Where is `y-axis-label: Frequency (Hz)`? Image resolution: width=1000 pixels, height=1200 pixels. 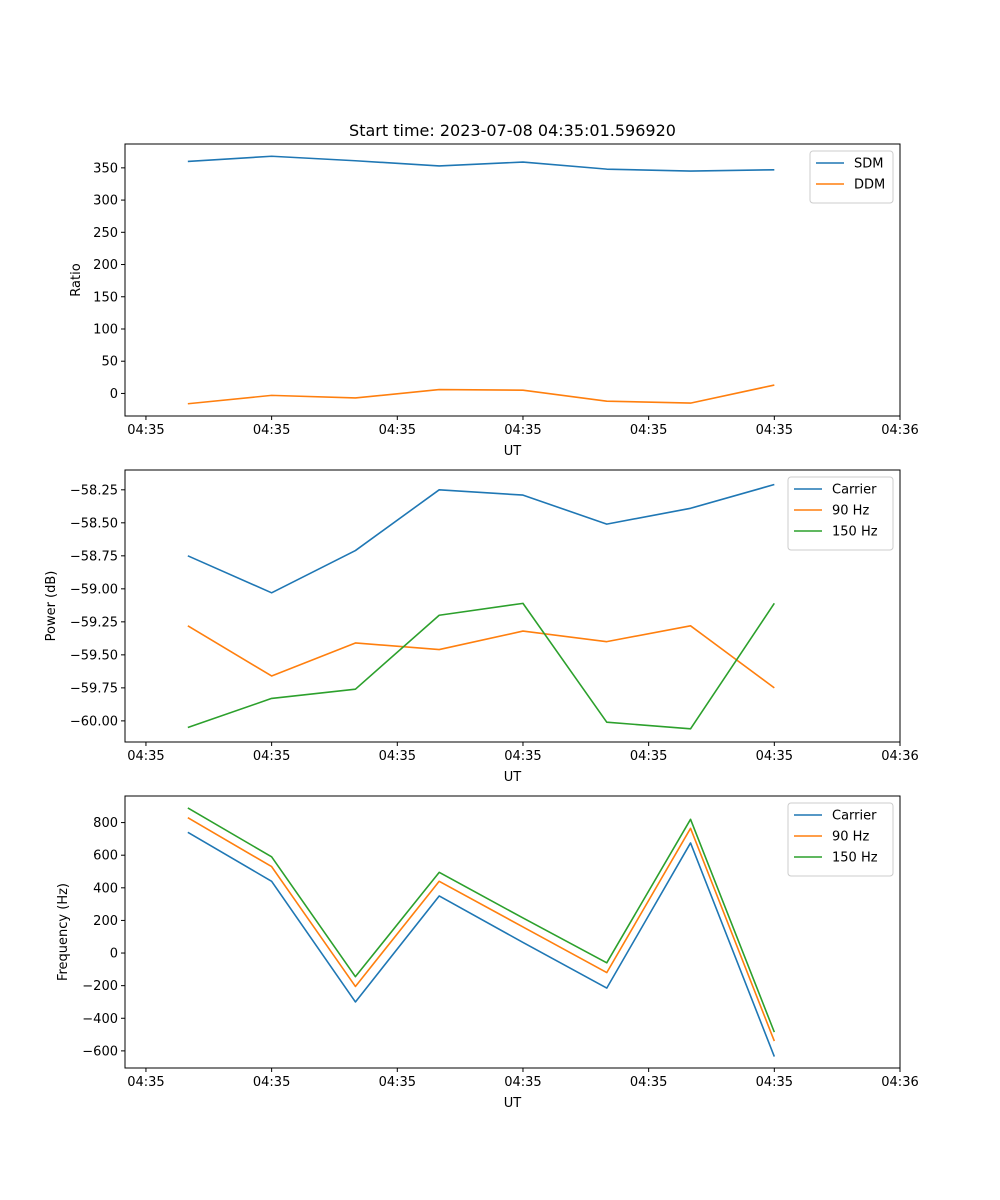
y-axis-label: Frequency (Hz) is located at coordinates (63, 932).